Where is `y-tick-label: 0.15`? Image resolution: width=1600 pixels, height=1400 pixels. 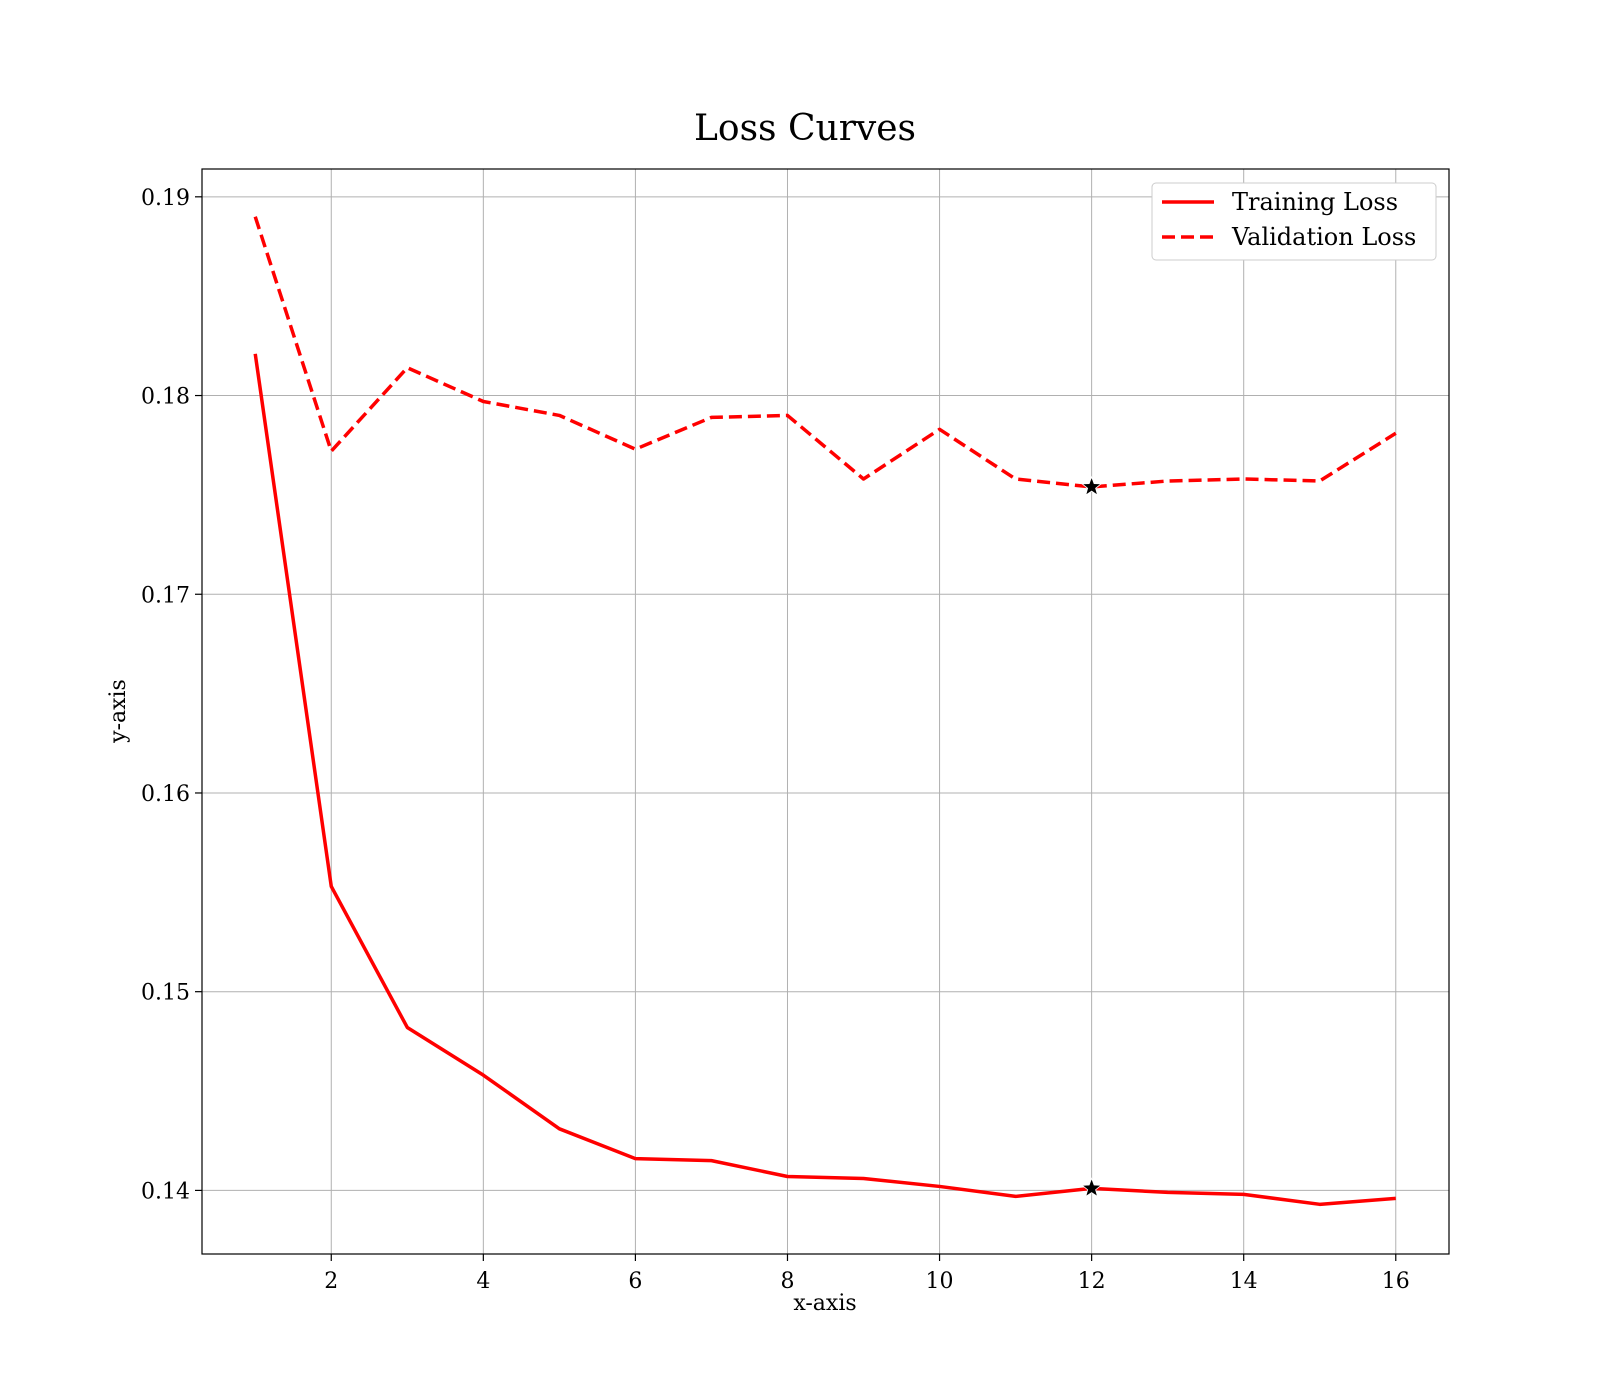
y-tick-label: 0.15 is located at coordinates (165, 993).